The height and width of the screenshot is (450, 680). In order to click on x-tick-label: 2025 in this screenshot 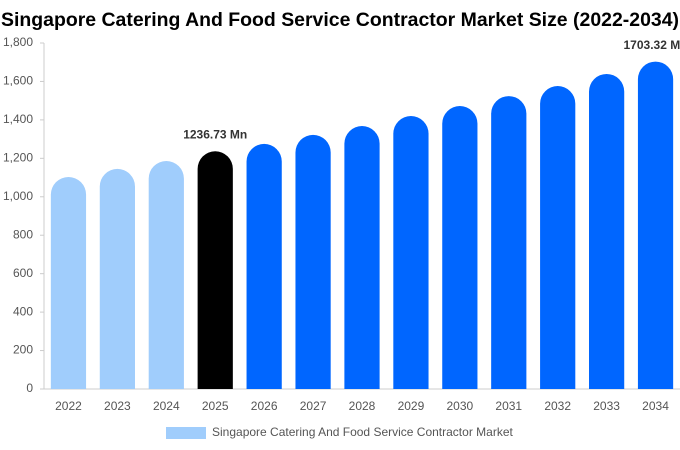, I will do `click(215, 406)`.